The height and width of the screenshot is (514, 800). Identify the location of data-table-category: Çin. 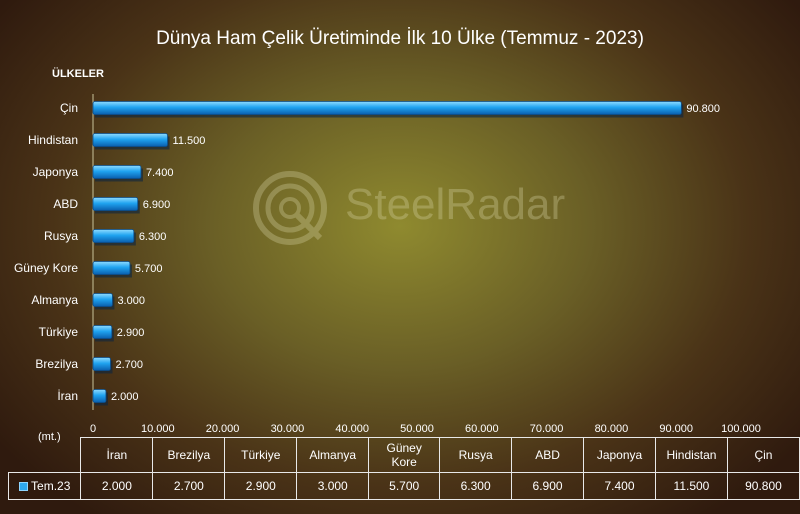
(763, 455).